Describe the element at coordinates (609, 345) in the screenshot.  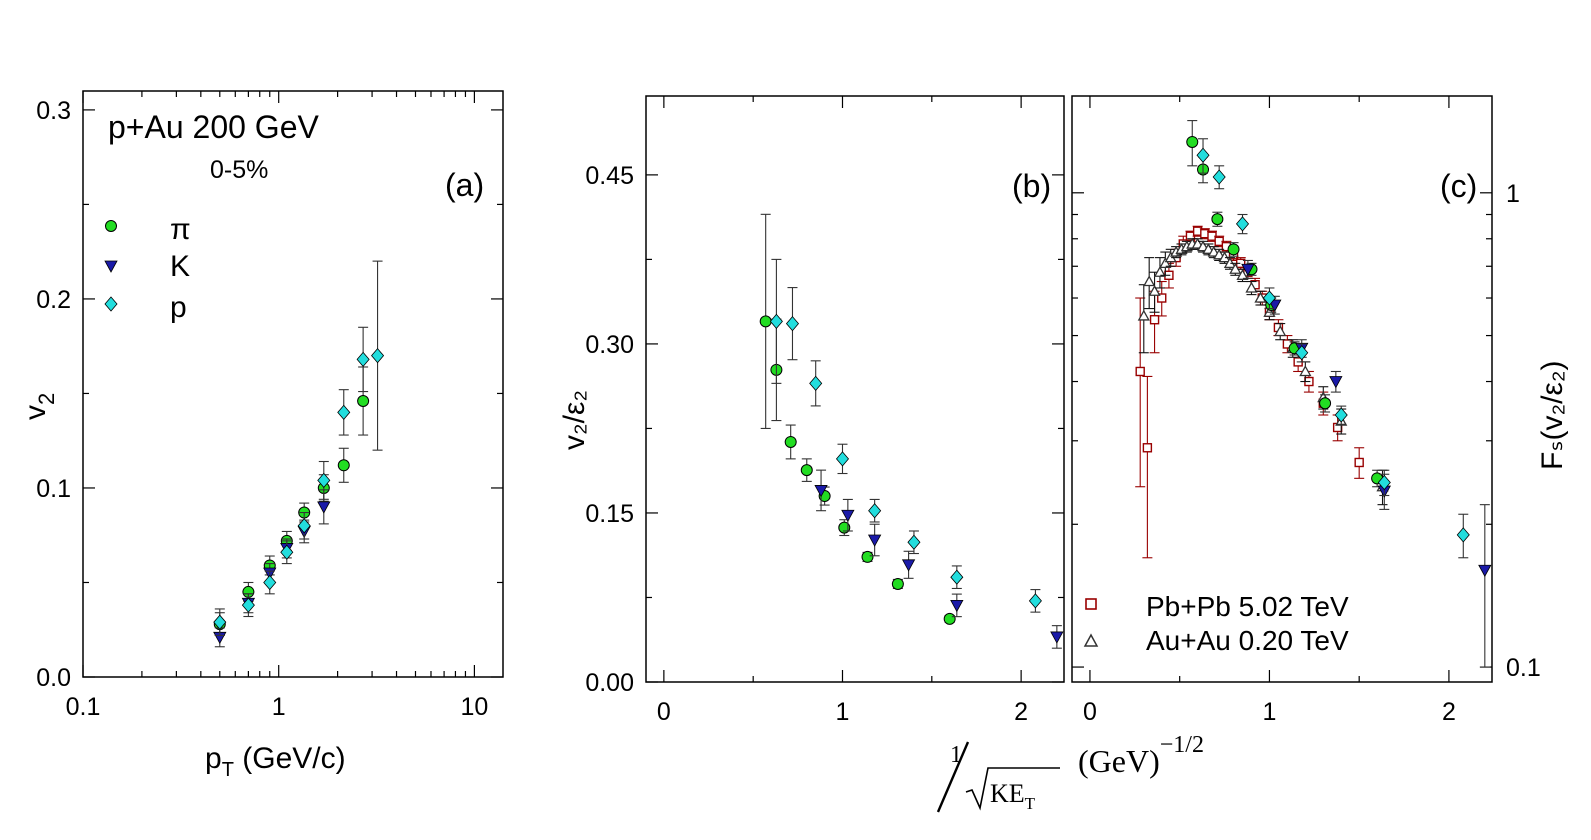
I see `b-ytick-label: 0.30` at that location.